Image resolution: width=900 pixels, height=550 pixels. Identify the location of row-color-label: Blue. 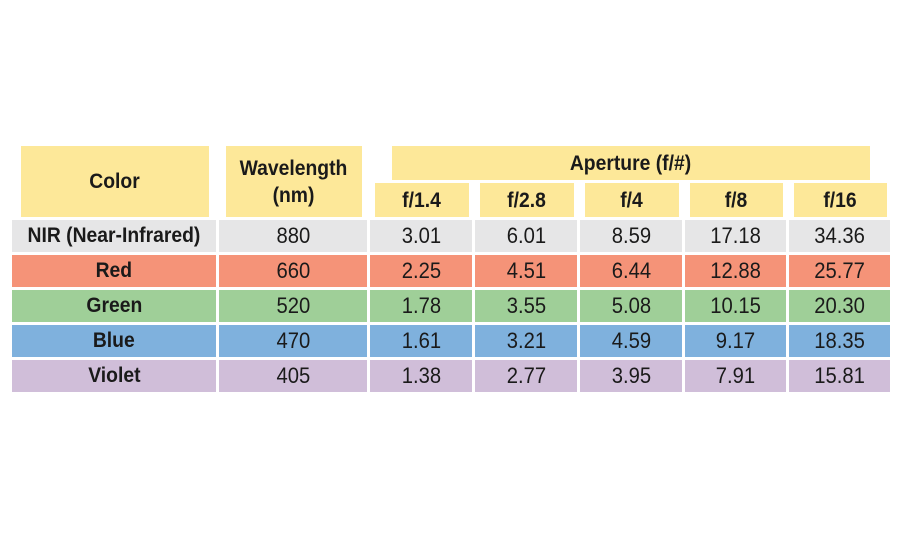
(114, 341).